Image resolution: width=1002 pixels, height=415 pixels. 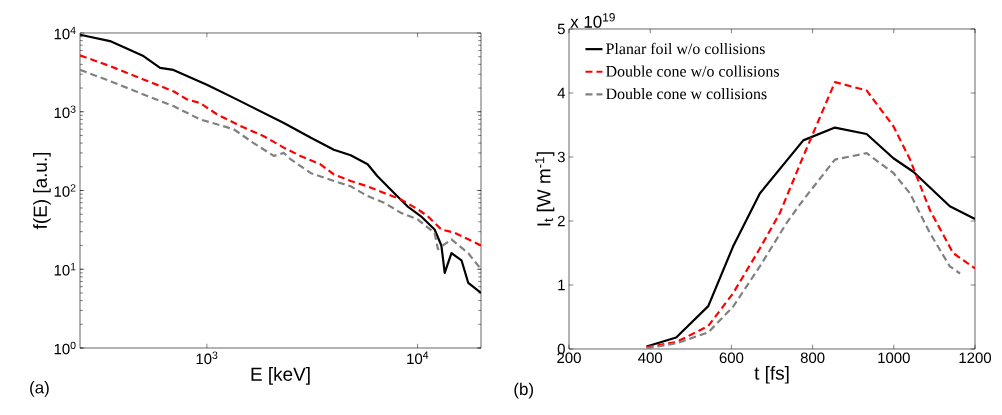 What do you see at coordinates (692, 71) in the screenshot?
I see `legend-label: Double cone w/o collisions` at bounding box center [692, 71].